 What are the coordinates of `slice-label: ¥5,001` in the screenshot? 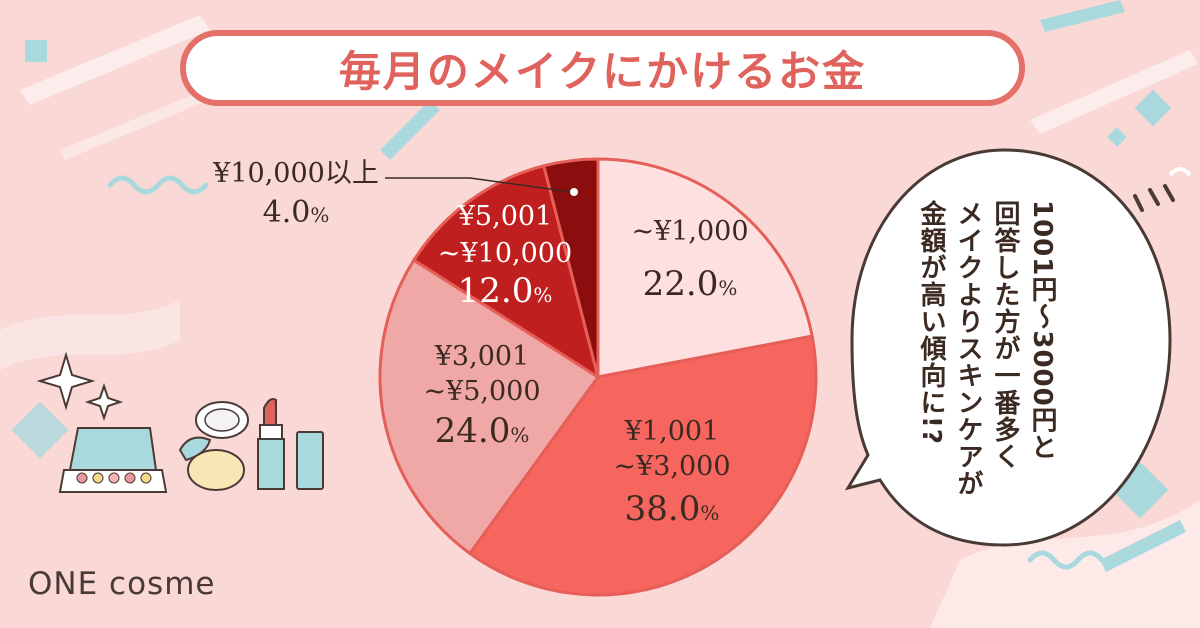 It's located at (504, 216).